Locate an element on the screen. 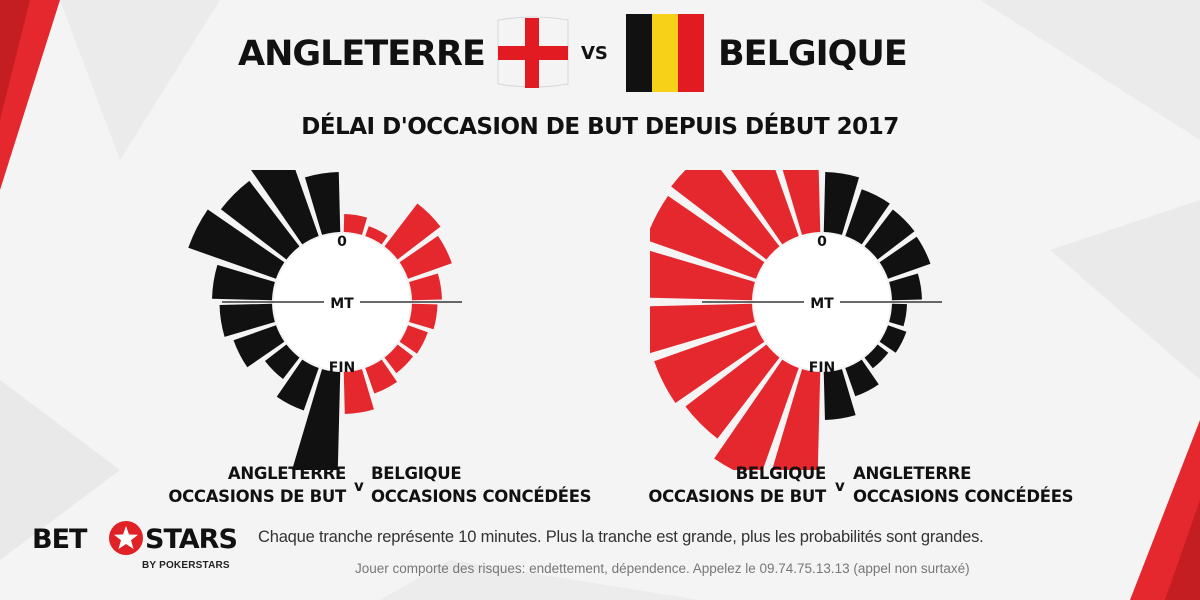  caption-left-team: ANGLETERRE is located at coordinates (286, 473).